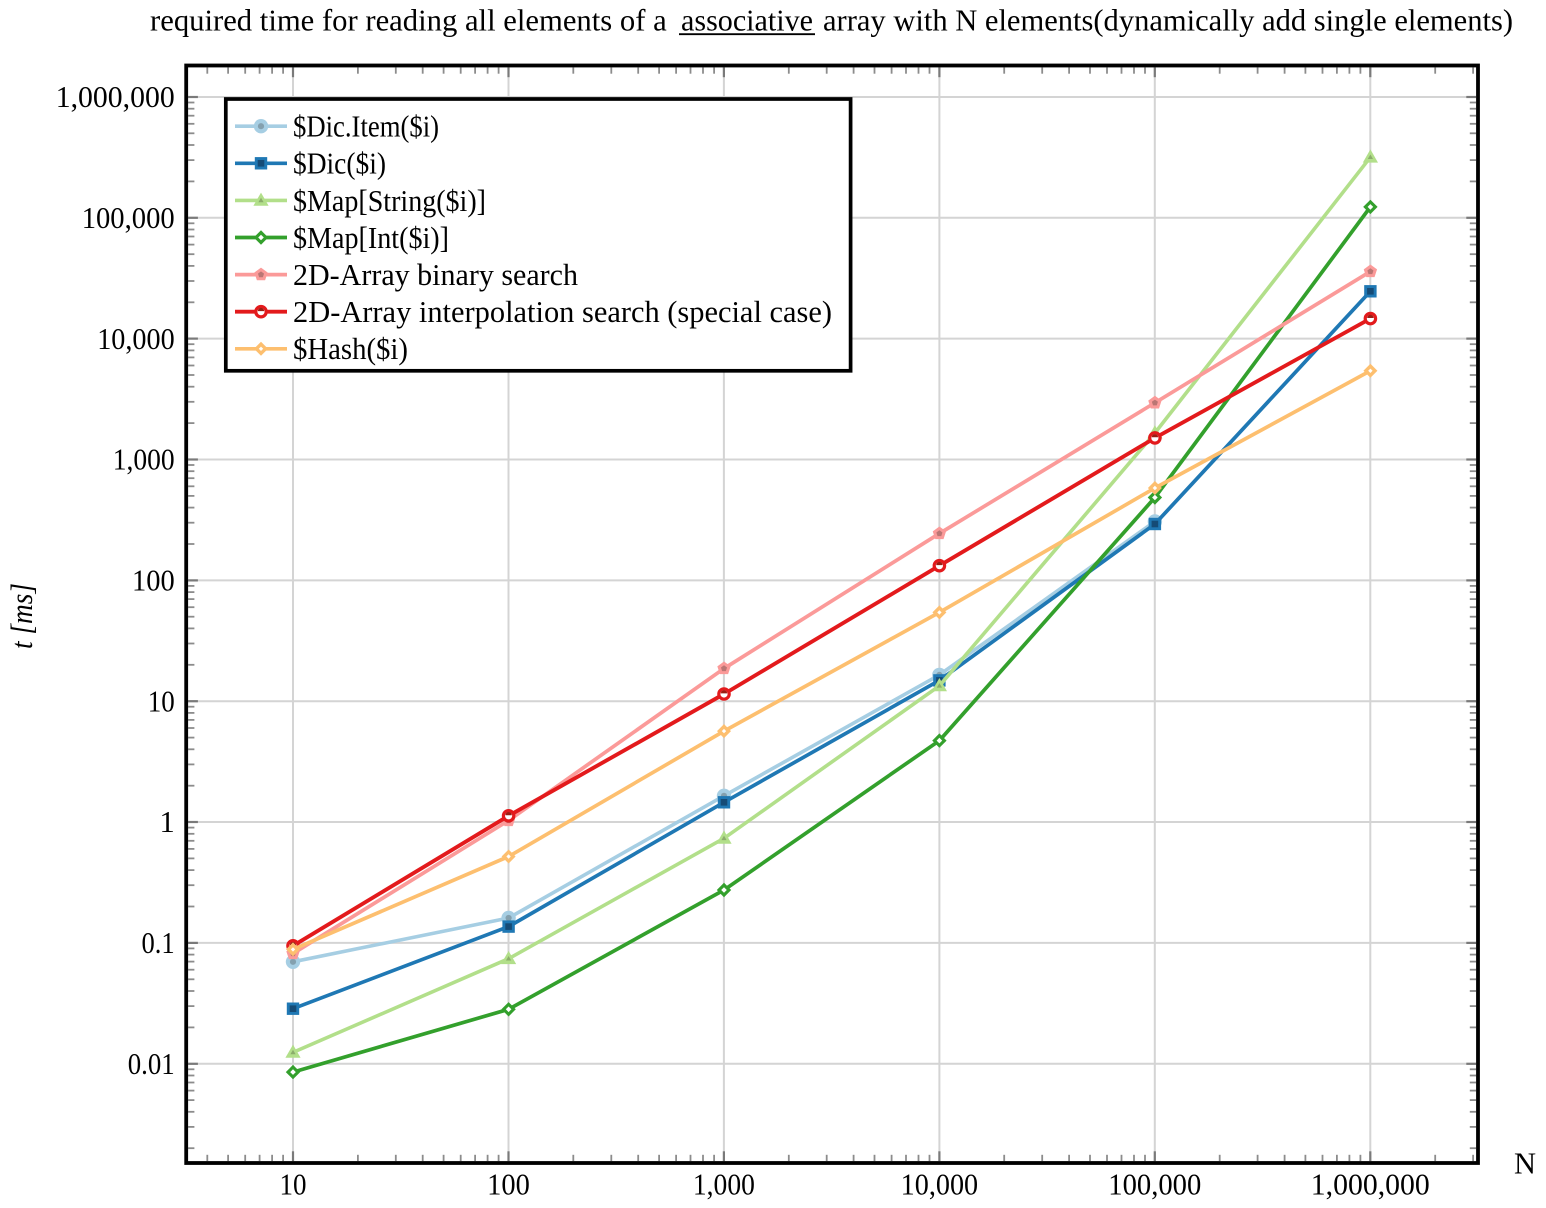 This screenshot has width=1546, height=1208. What do you see at coordinates (747, 21) in the screenshot?
I see `svg-text: associative` at bounding box center [747, 21].